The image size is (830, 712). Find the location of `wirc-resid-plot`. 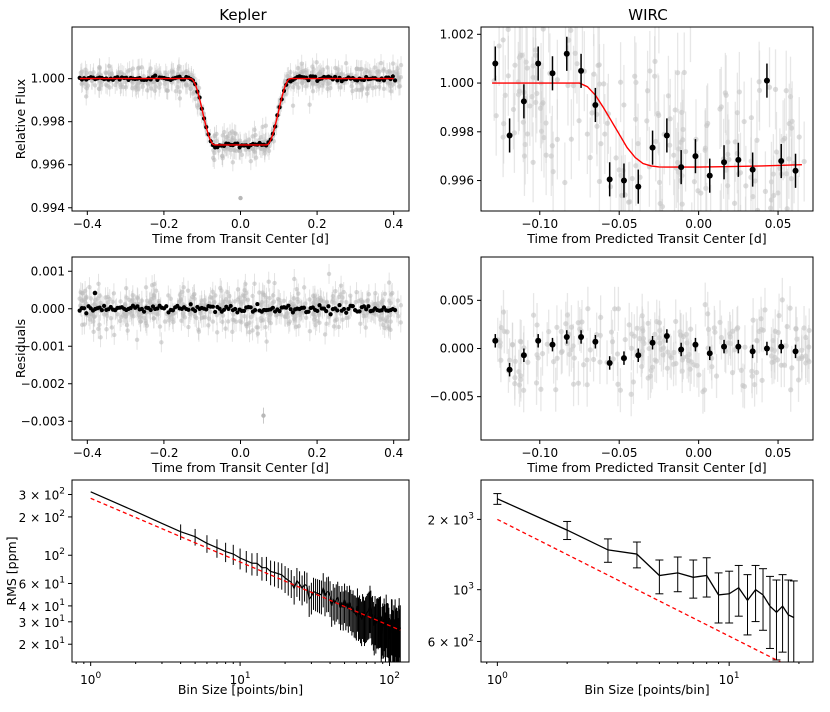

wirc-resid-plot is located at coordinates (652, 347).